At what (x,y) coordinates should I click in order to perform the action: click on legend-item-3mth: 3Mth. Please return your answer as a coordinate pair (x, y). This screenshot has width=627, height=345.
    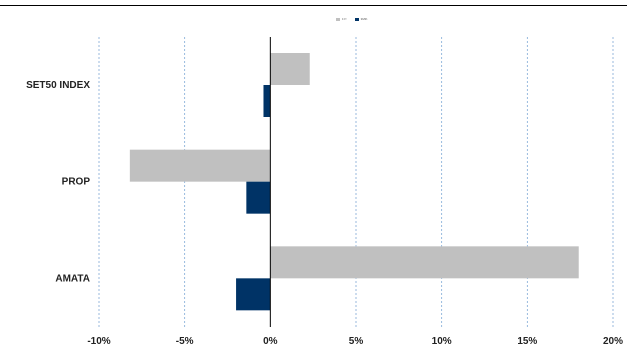
    Looking at the image, I should click on (361, 18).